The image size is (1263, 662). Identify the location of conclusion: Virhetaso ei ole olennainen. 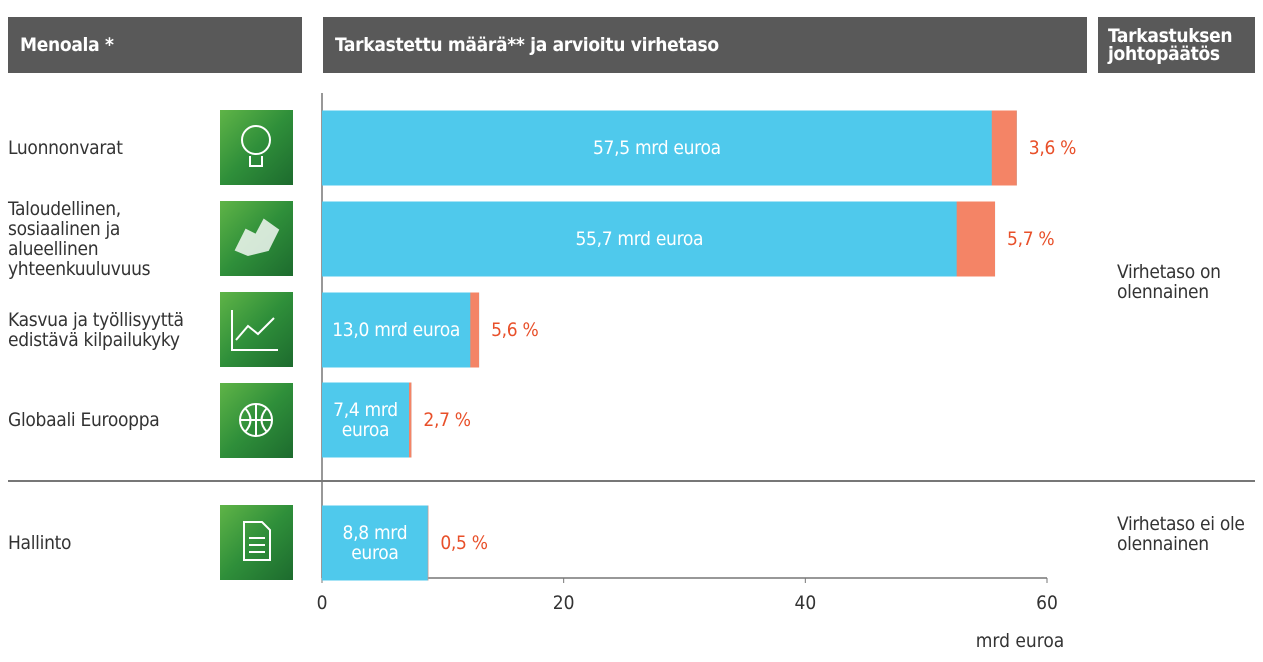
(1181, 534).